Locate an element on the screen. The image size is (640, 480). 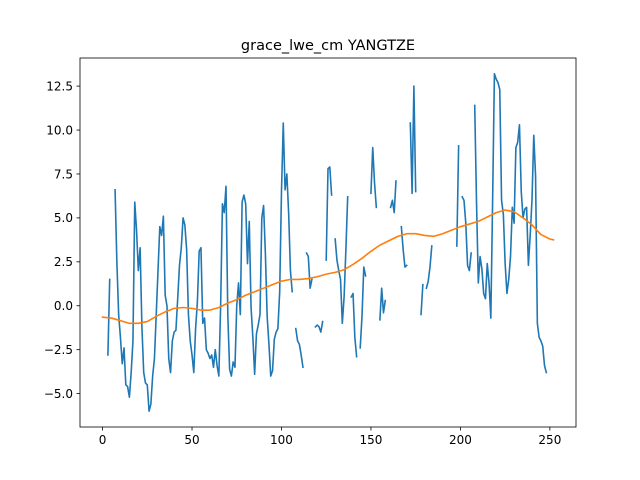
x-tick-label: 100 is located at coordinates (281, 440).